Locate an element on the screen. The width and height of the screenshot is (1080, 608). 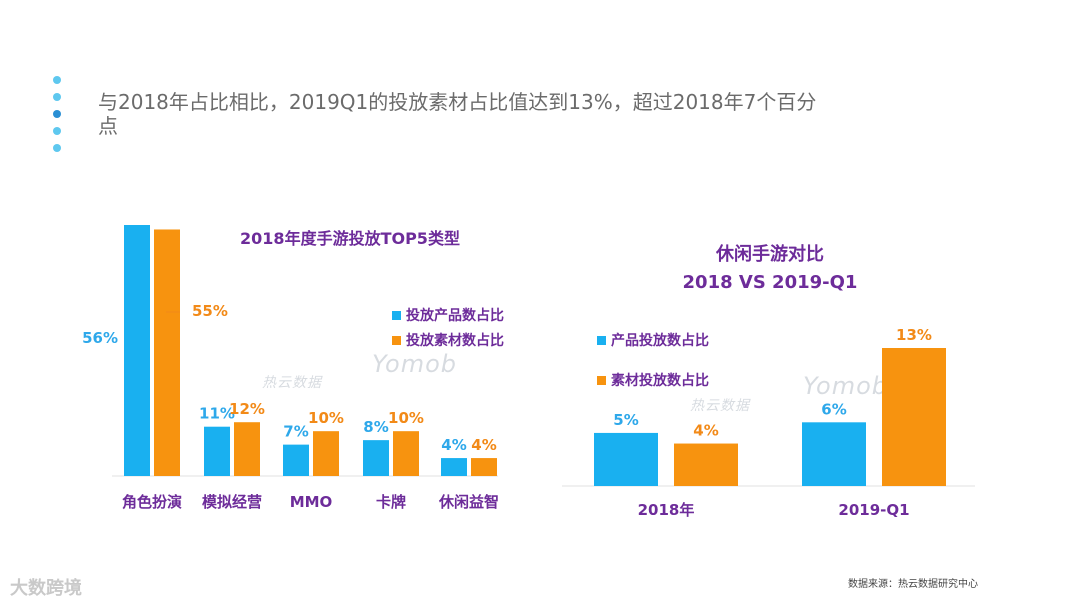
data-label: 7% is located at coordinates (295, 432).